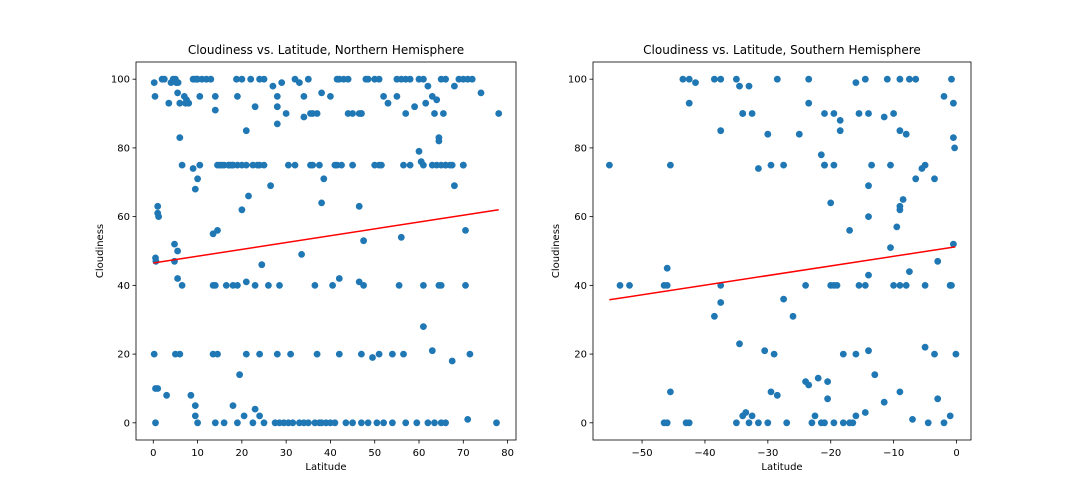  I want to click on x-tick-label: 20, so click(241, 453).